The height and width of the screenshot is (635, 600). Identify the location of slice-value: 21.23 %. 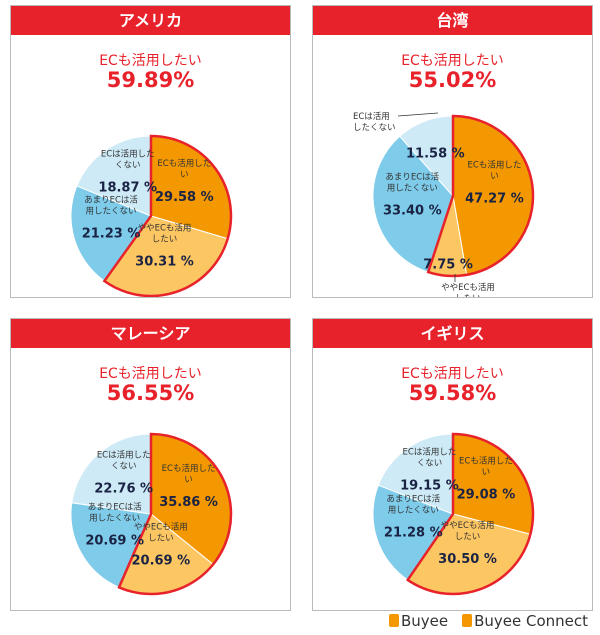
(111, 234).